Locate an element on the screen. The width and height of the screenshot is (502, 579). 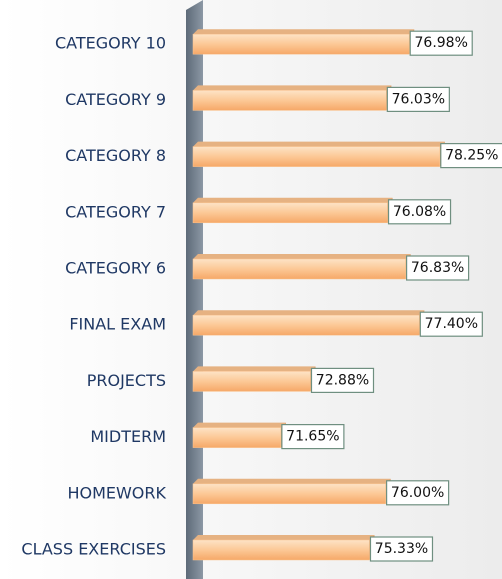
value-label: 72.88% is located at coordinates (342, 380).